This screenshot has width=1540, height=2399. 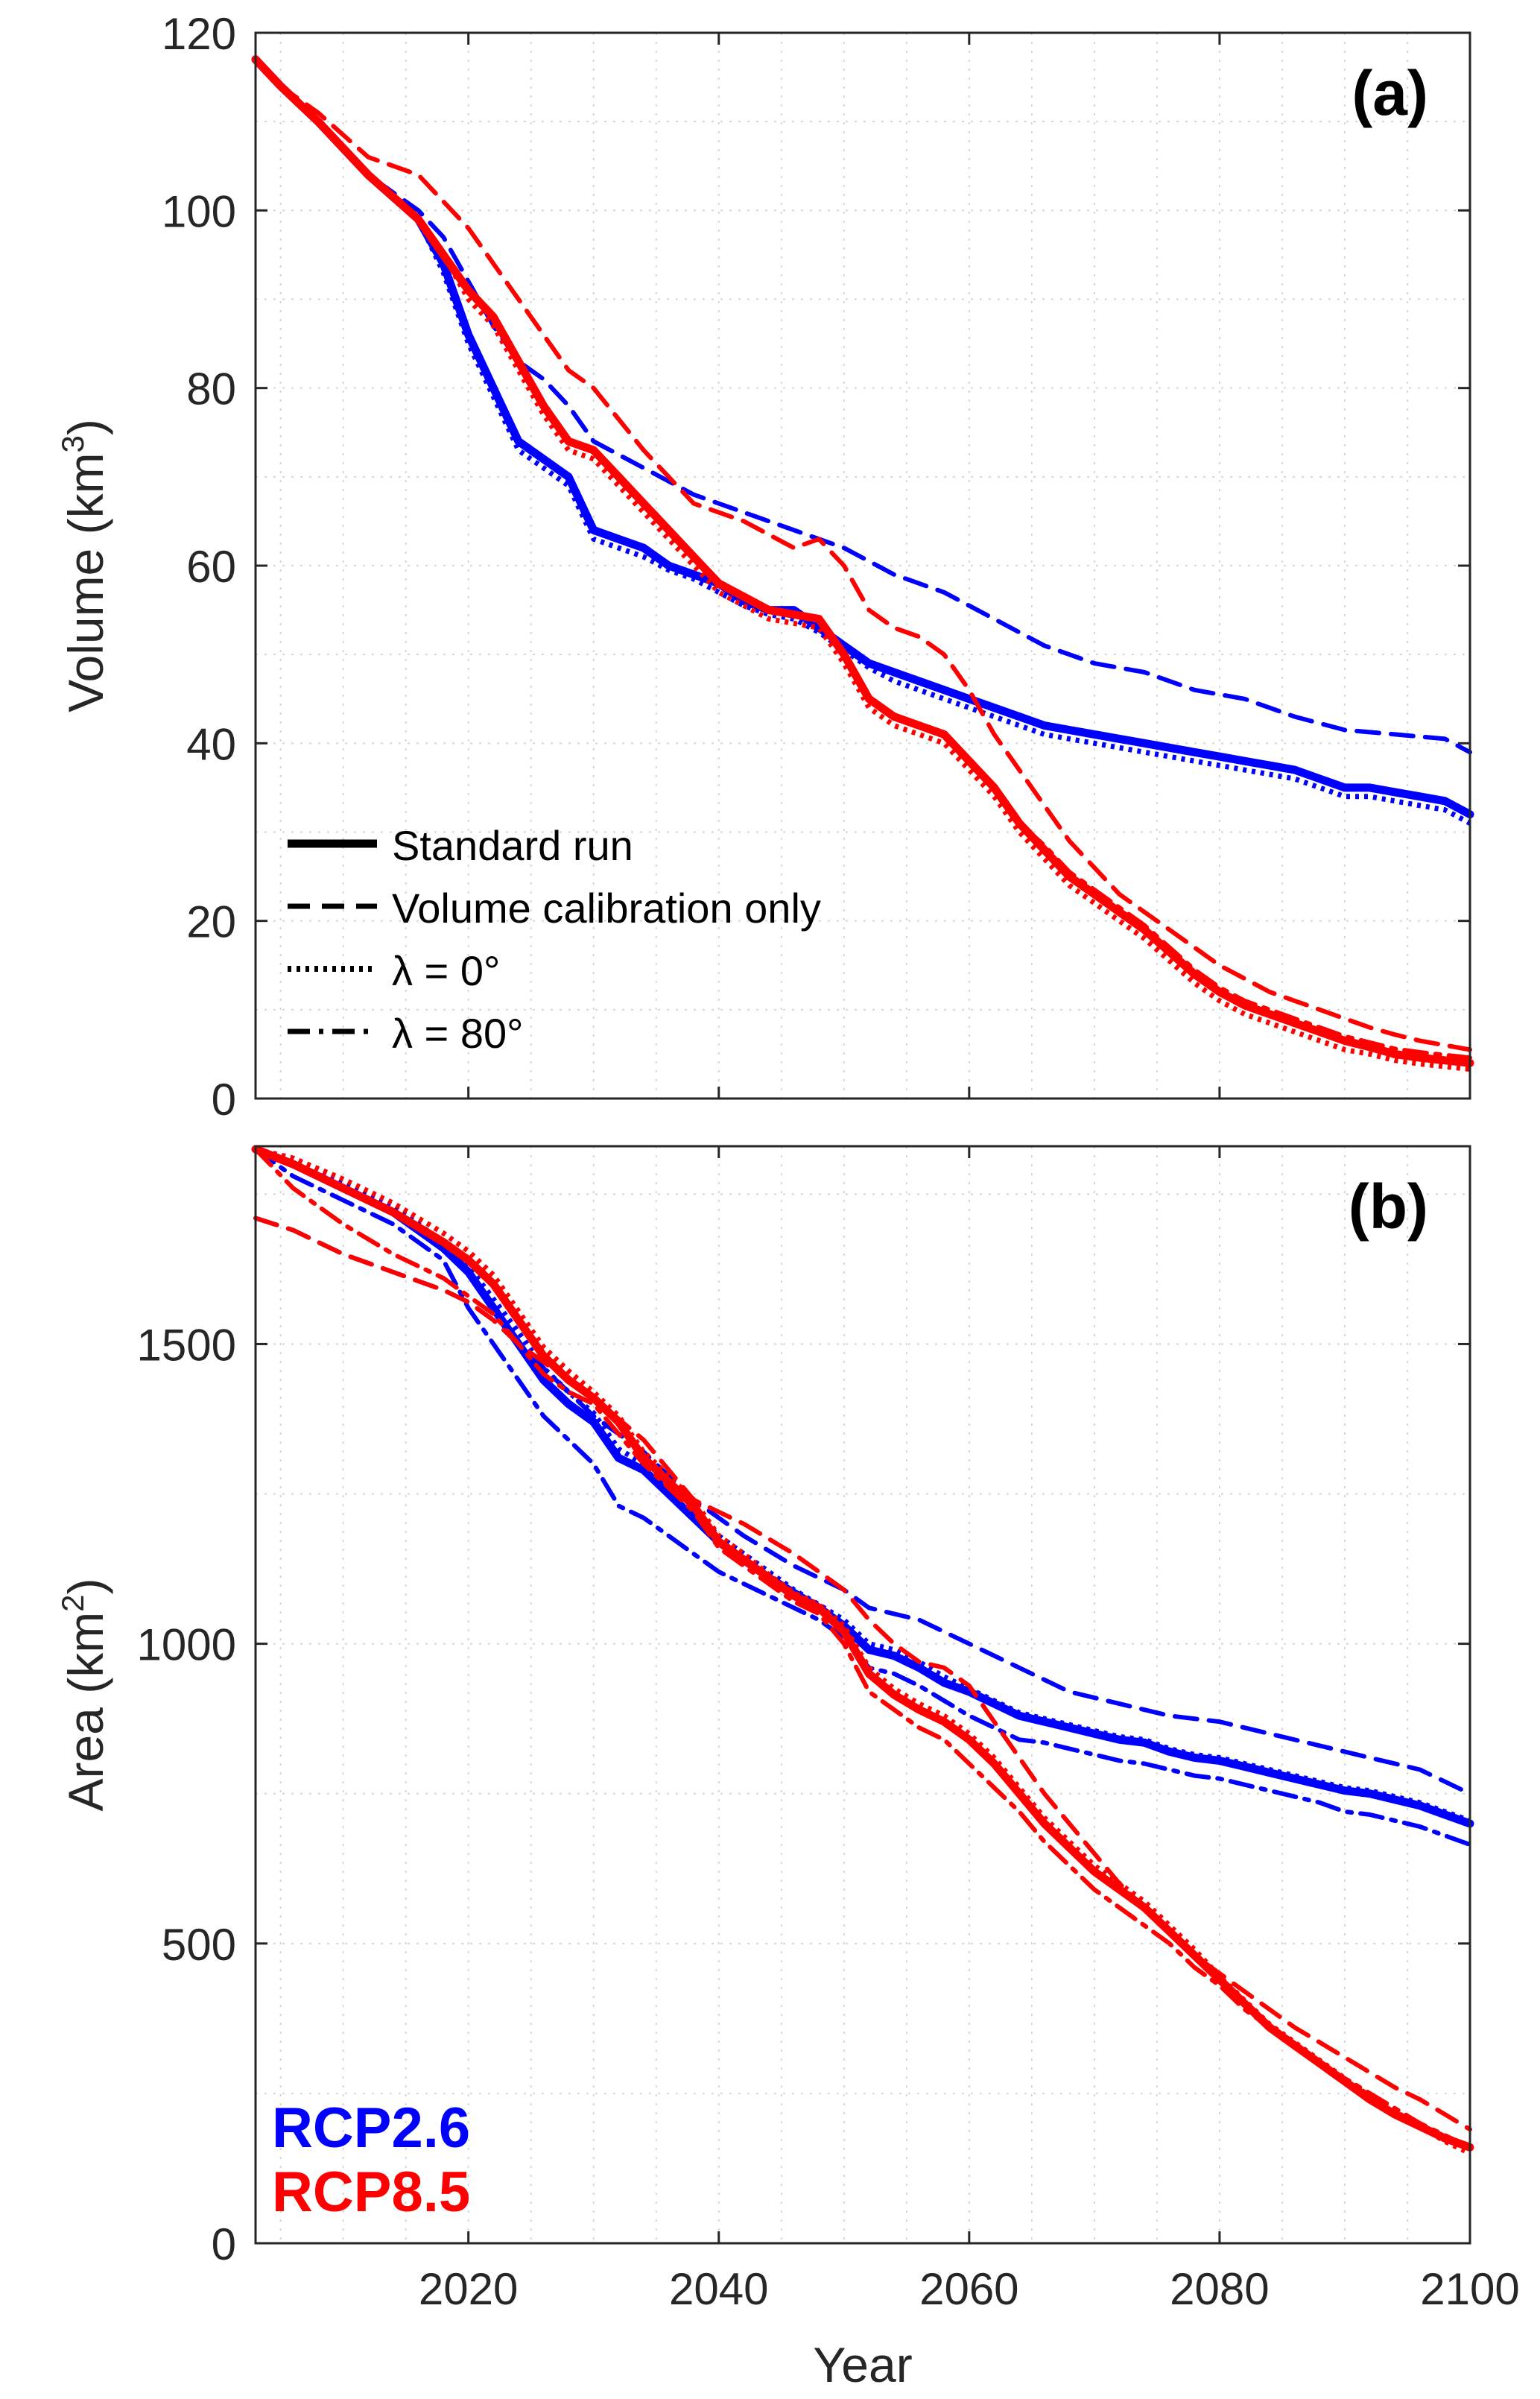 I want to click on scenario-label-RCP85: RCP8.5, so click(x=371, y=2192).